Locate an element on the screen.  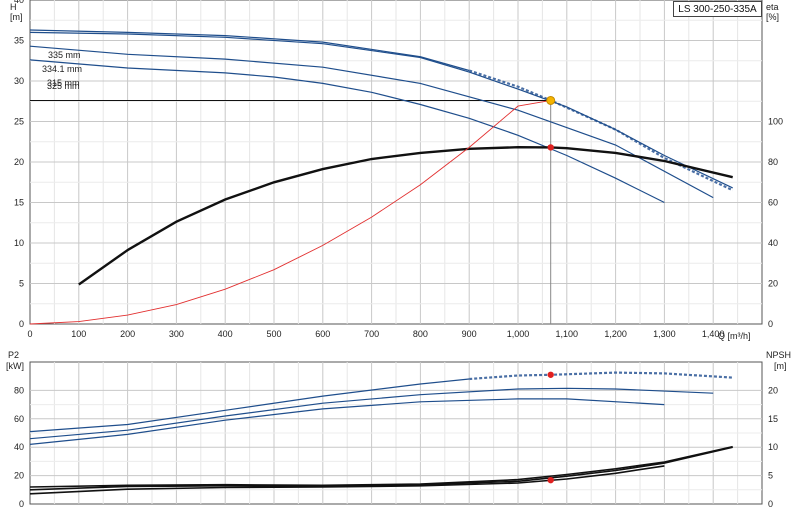
y-tick-label-npsh: 20 is located at coordinates (773, 390).